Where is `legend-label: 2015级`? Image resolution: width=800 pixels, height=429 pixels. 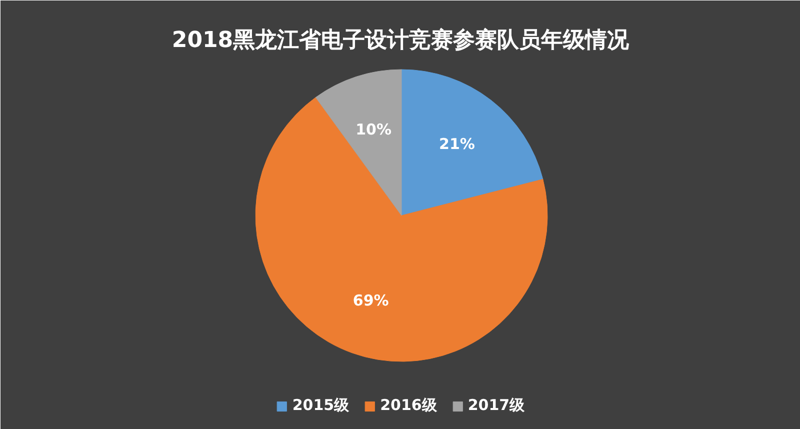
legend-label: 2015级 is located at coordinates (321, 405).